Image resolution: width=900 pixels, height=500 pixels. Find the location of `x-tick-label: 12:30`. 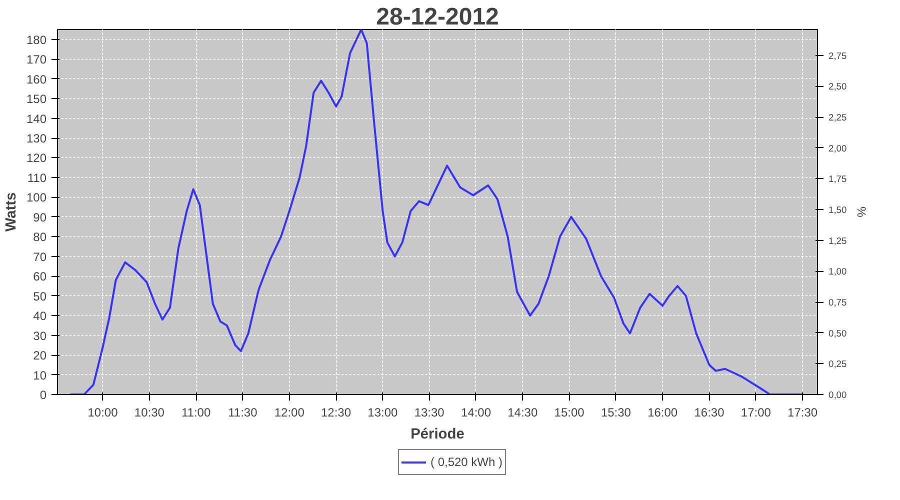

x-tick-label: 12:30 is located at coordinates (336, 413).